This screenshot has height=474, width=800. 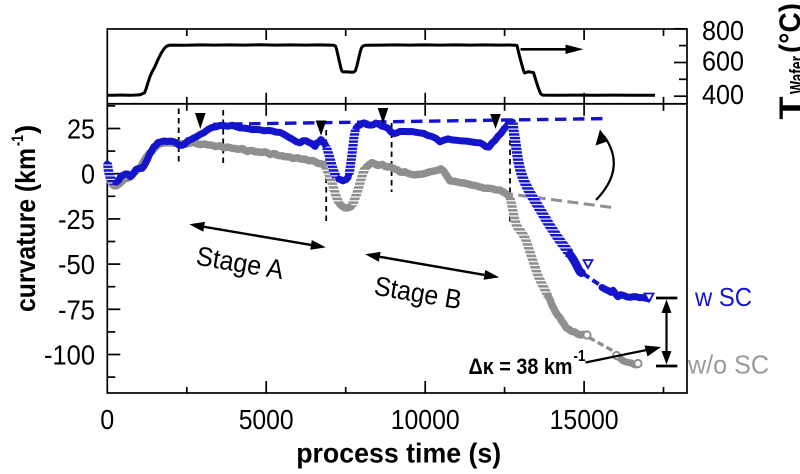 What do you see at coordinates (81, 129) in the screenshot?
I see `svg-text: 25` at bounding box center [81, 129].